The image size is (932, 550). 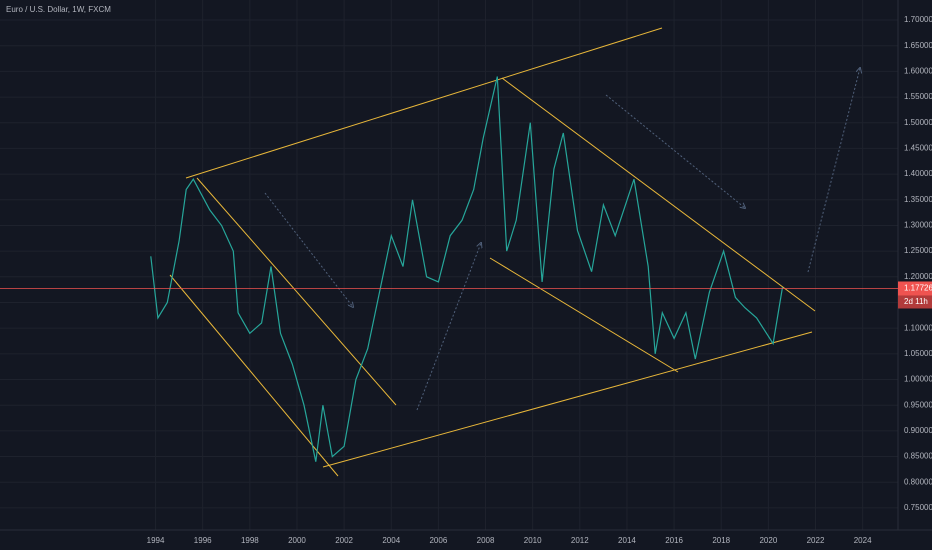 I want to click on x-tick-label: 2008, so click(x=486, y=540).